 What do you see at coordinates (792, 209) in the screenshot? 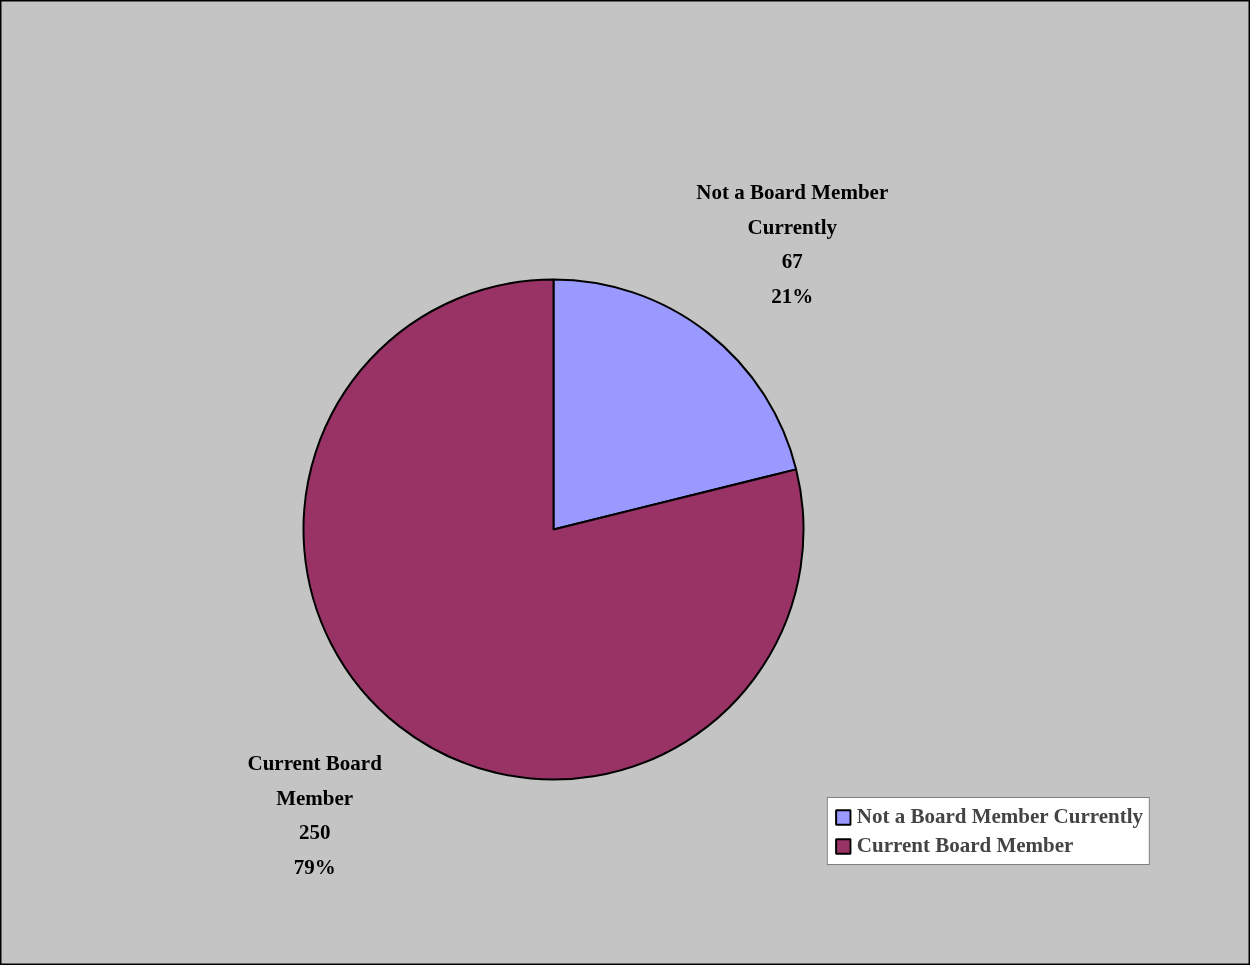
I see `slice-label: Not a Board Member Currently` at bounding box center [792, 209].